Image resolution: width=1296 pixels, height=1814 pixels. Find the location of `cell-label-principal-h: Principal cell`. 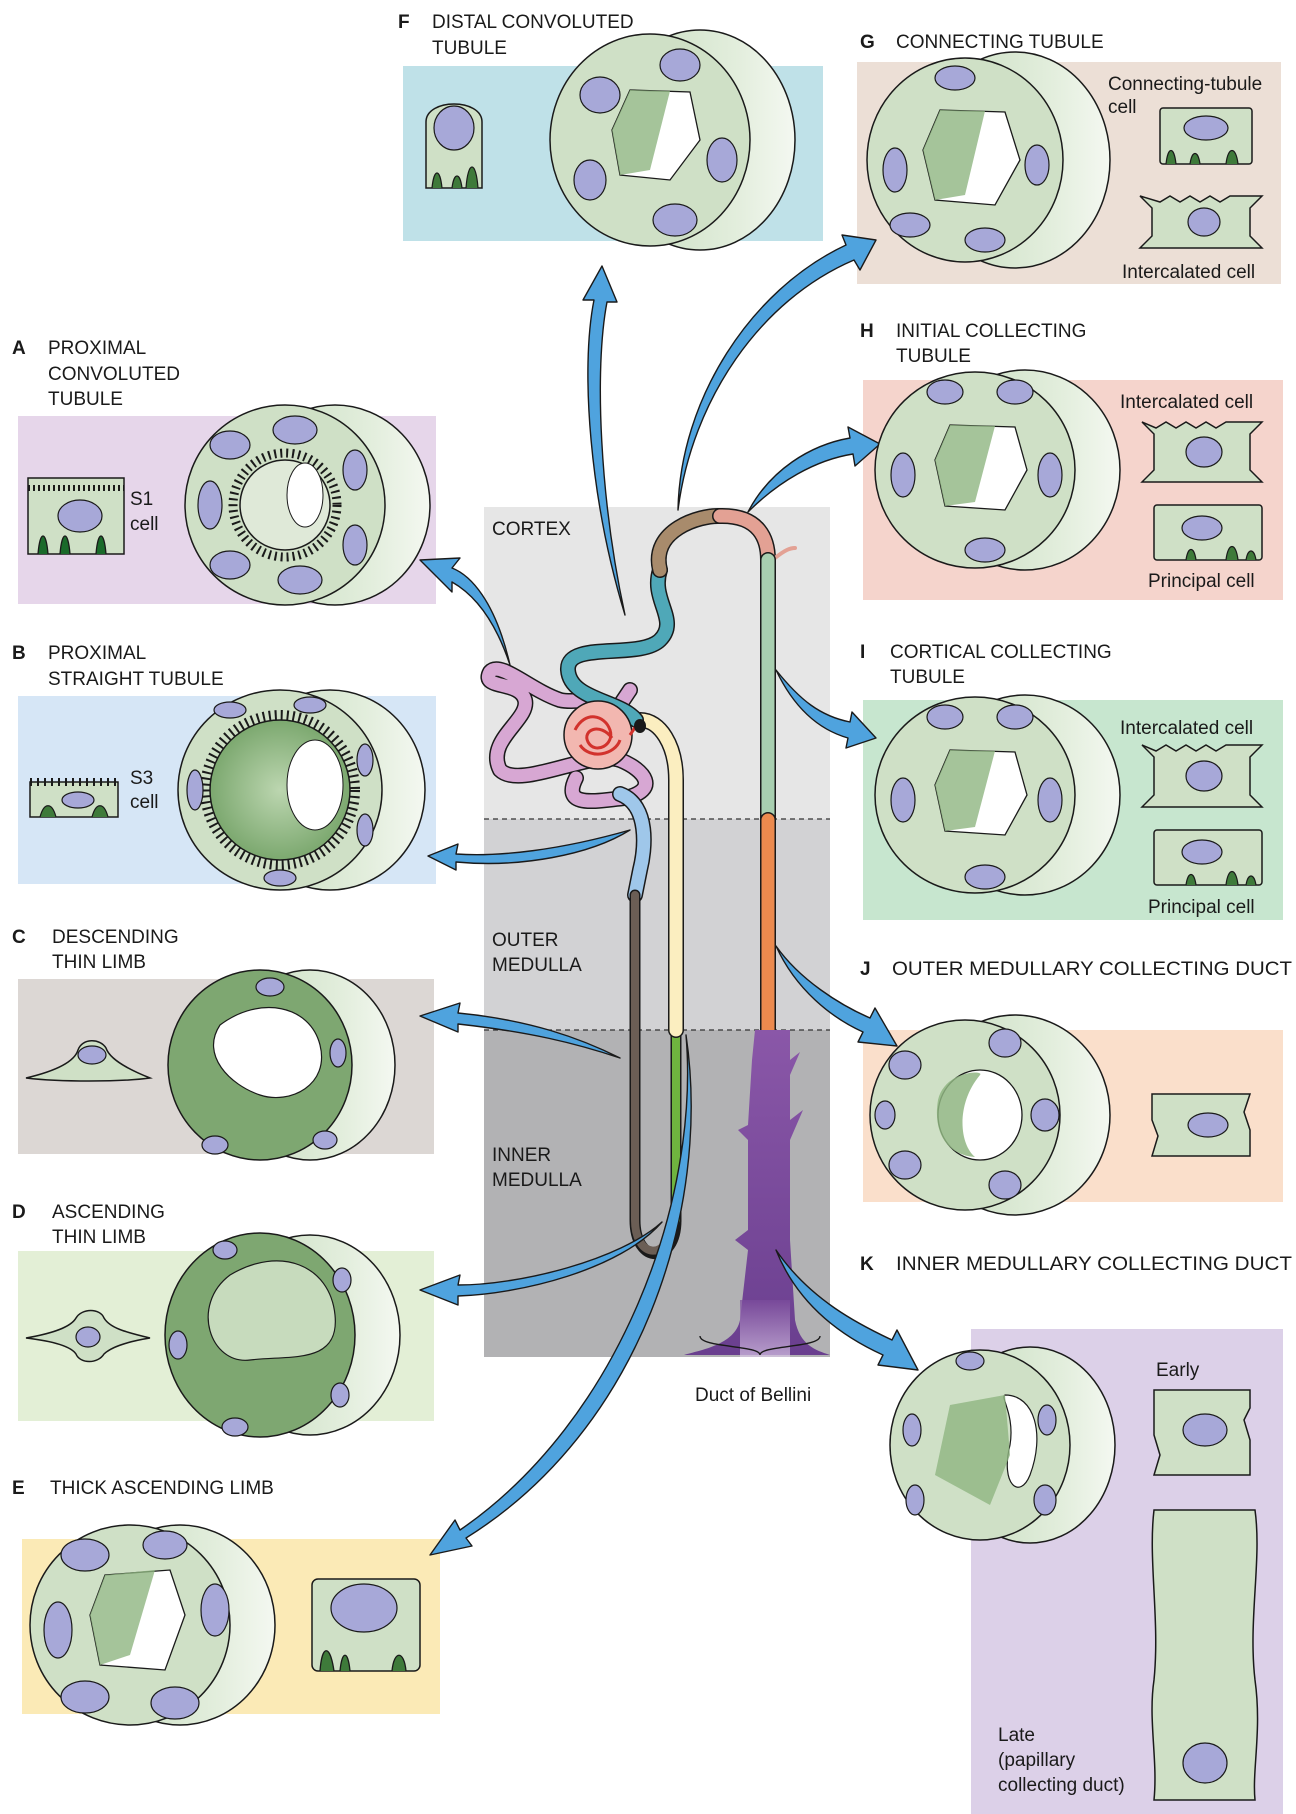

cell-label-principal-h: Principal cell is located at coordinates (1201, 581).